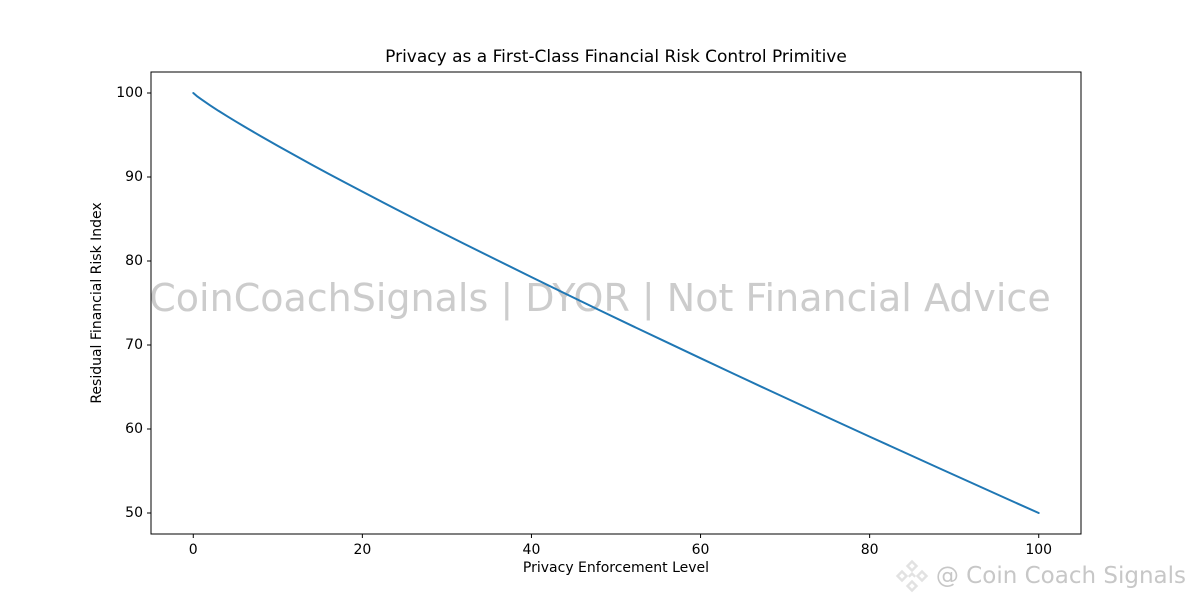 Image resolution: width=1200 pixels, height=600 pixels. I want to click on y-tick-label: 90, so click(134, 177).